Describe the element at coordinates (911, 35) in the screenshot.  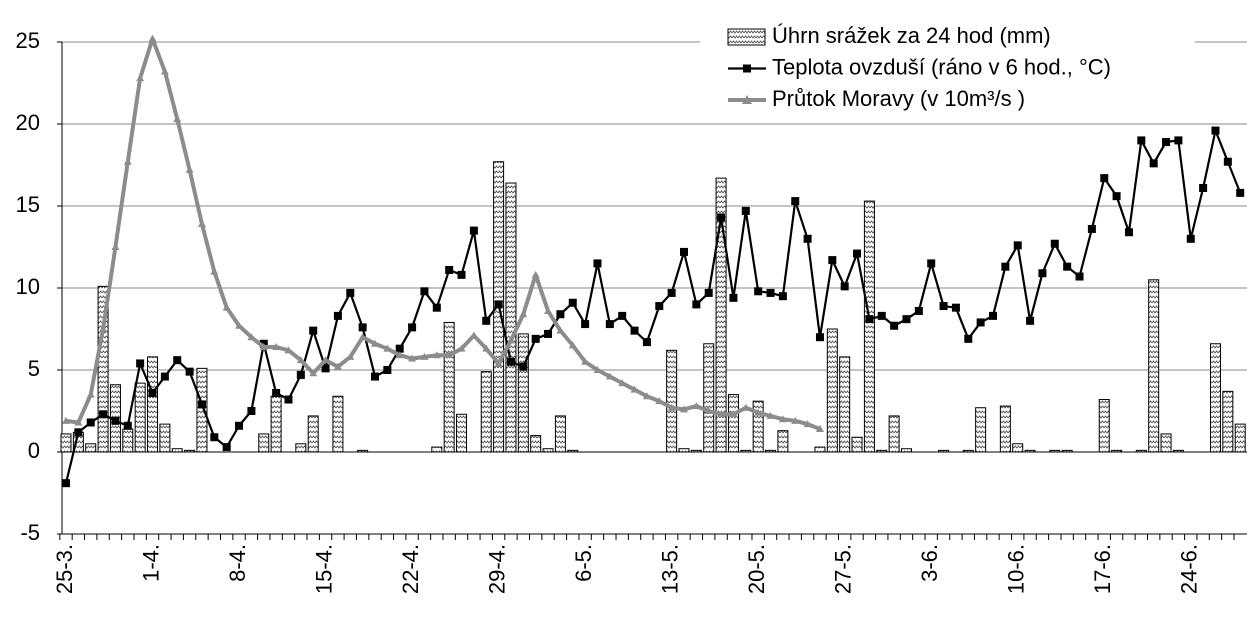
I see `legend-label: Úhrn srážek za 24 hod (mm)` at that location.